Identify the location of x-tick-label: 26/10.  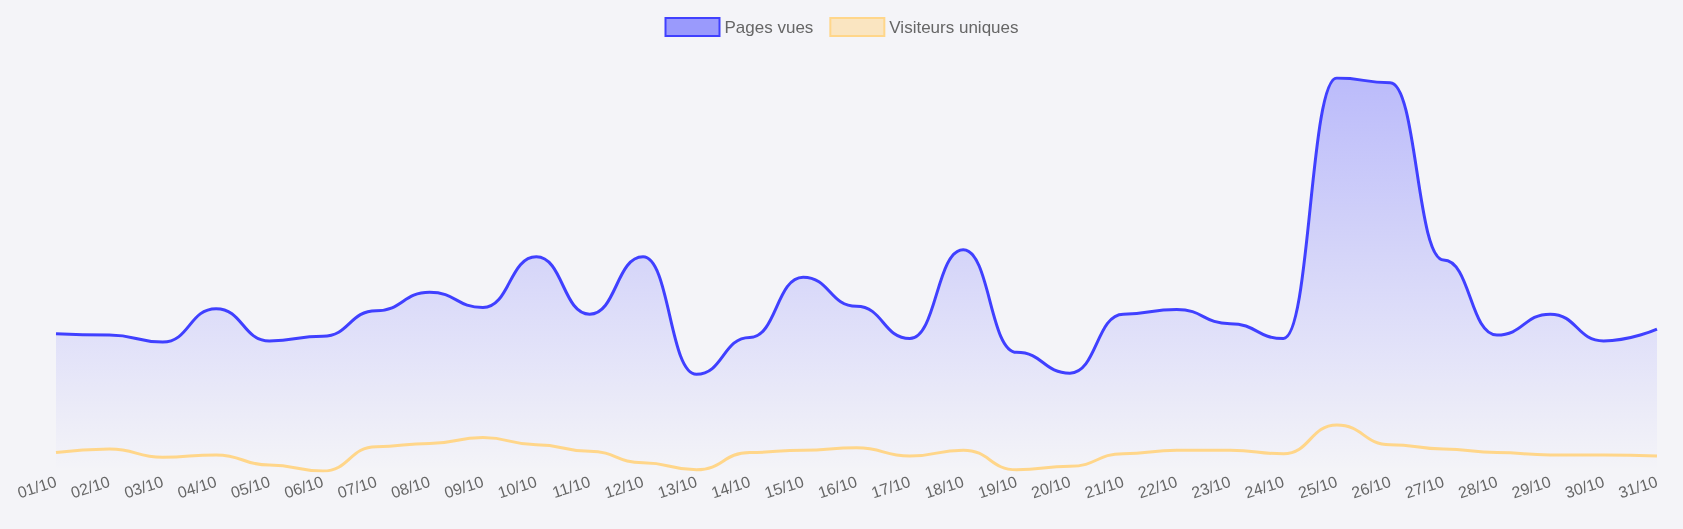
(1371, 487).